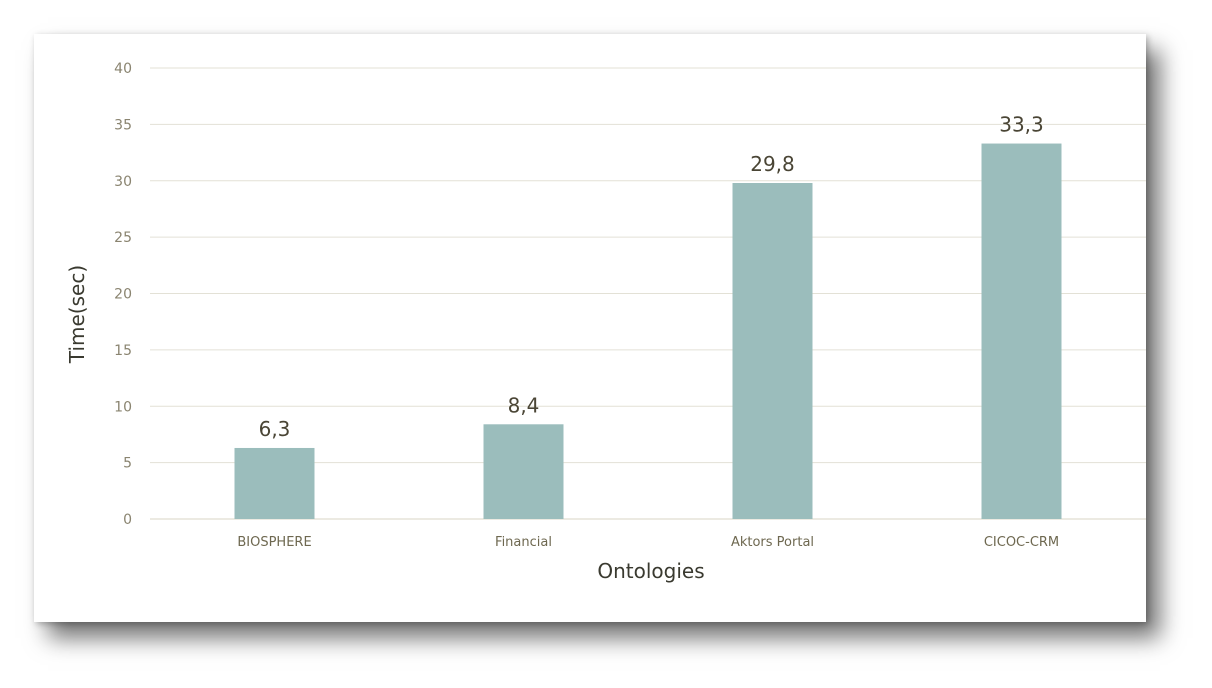 The image size is (1212, 688). I want to click on y-tick-label: 5, so click(127, 464).